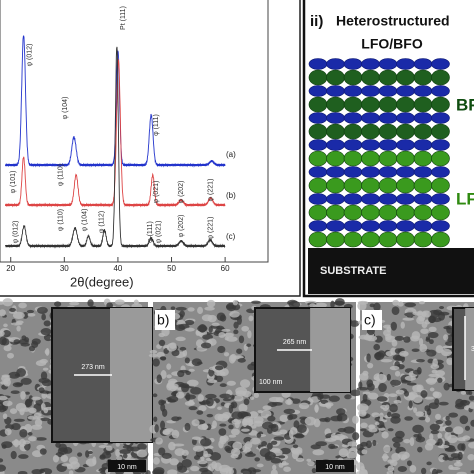 Image resolution: width=474 pixels, height=474 pixels. What do you see at coordinates (171, 268) in the screenshot?
I see `x-tick-label: 50` at bounding box center [171, 268].